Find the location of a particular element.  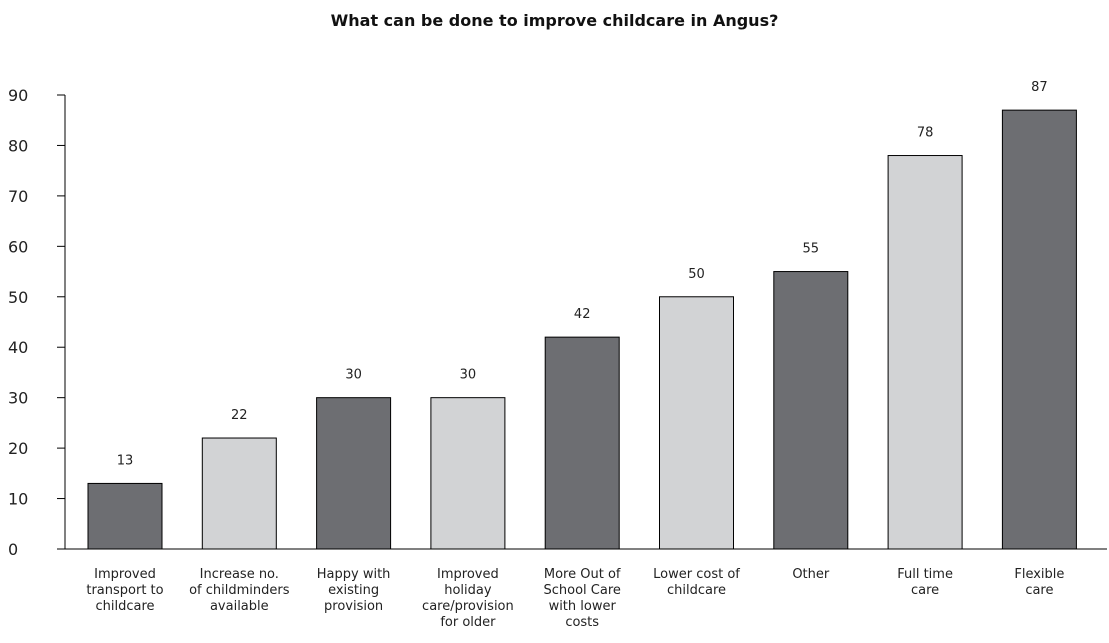

x-tick-label-line: Other is located at coordinates (811, 574).